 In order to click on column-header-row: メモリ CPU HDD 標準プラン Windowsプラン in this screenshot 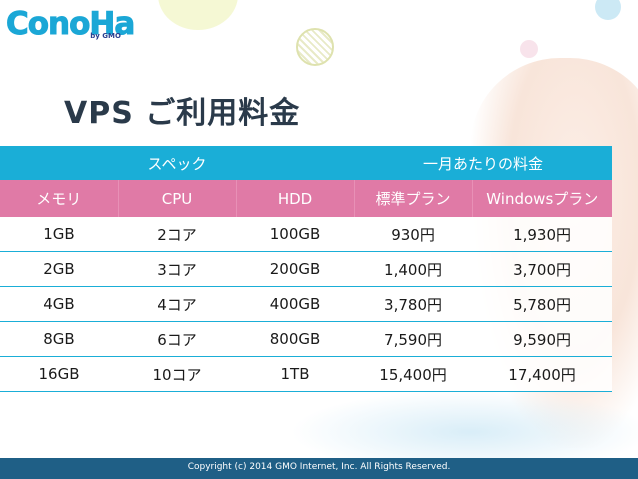, I will do `click(306, 198)`.